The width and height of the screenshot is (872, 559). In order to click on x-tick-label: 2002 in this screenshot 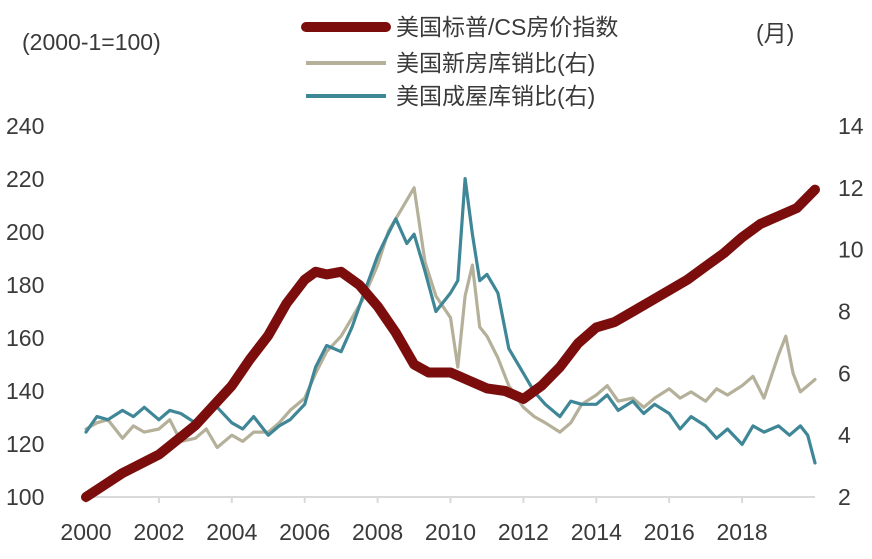, I will do `click(158, 532)`.